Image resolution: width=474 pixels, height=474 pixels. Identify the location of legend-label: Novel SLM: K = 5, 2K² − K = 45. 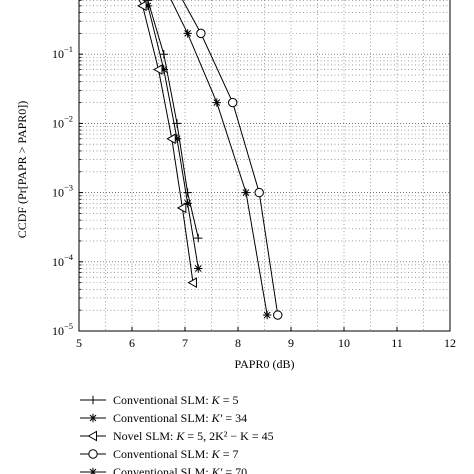
(193, 436).